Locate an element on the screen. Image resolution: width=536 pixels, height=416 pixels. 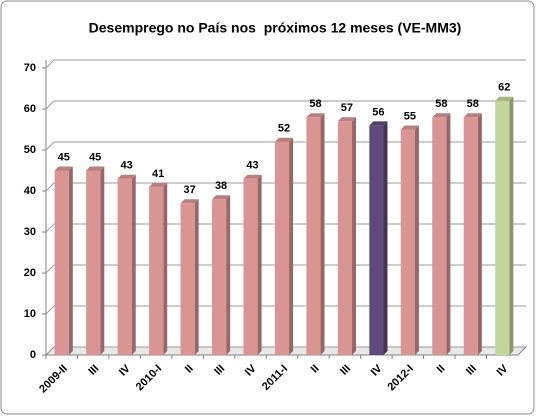
y-tick-label: 40 is located at coordinates (30, 191).